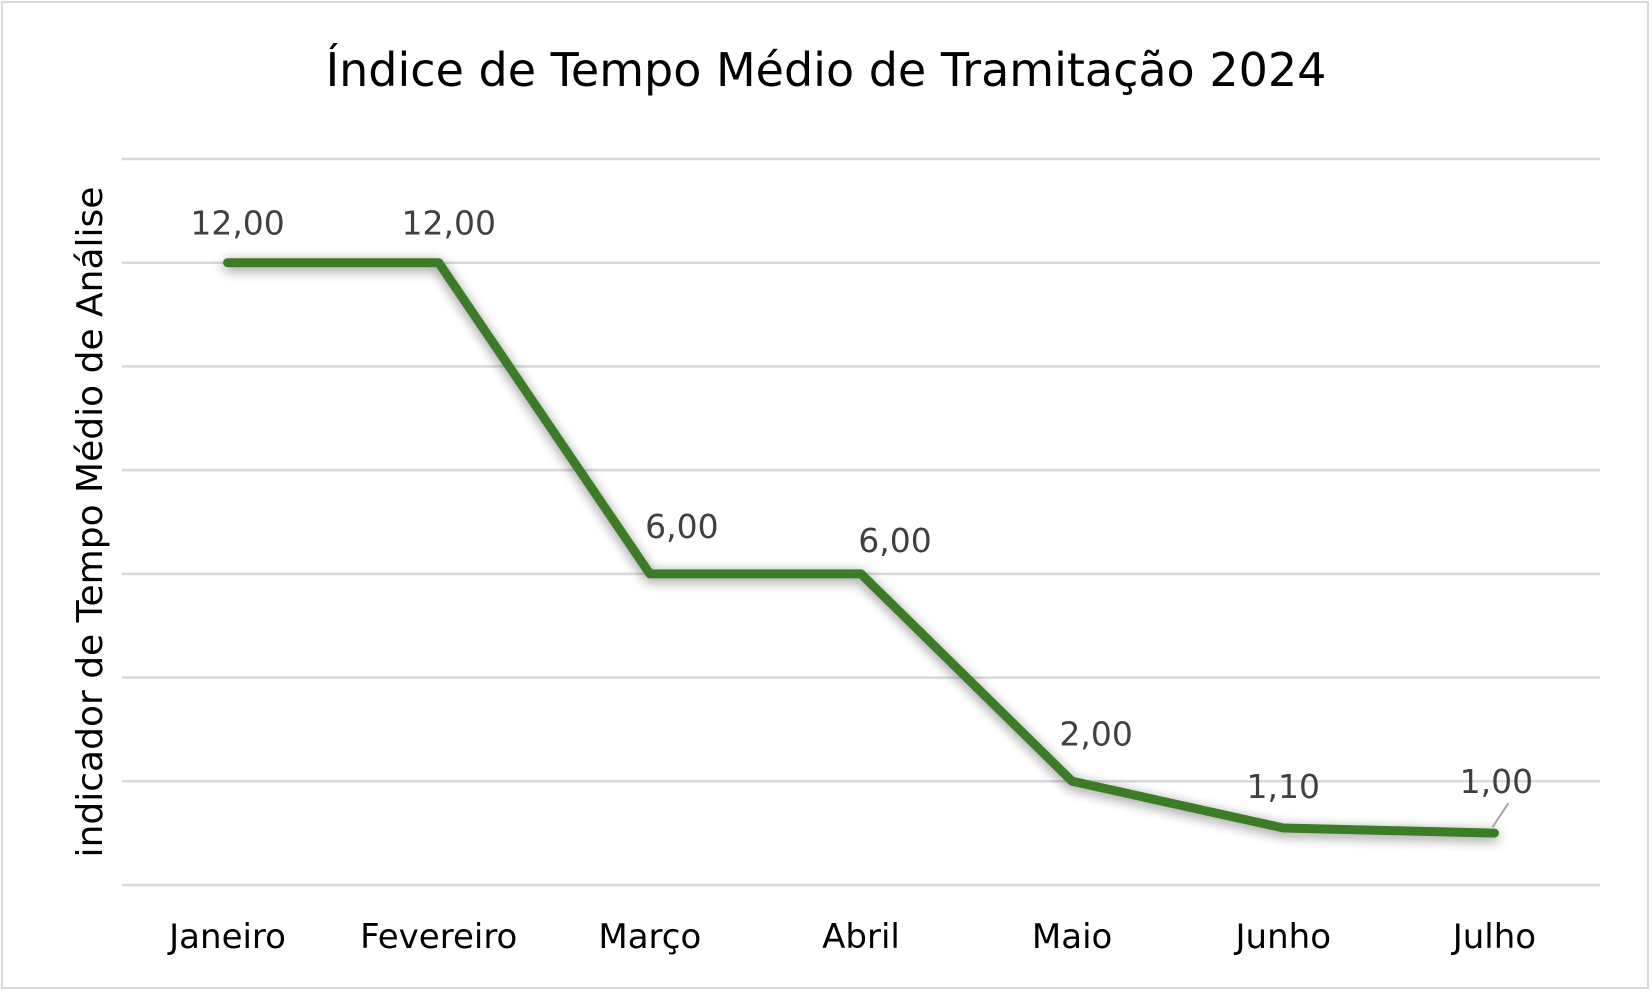  What do you see at coordinates (1072, 937) in the screenshot?
I see `x-tick-label: Maio` at bounding box center [1072, 937].